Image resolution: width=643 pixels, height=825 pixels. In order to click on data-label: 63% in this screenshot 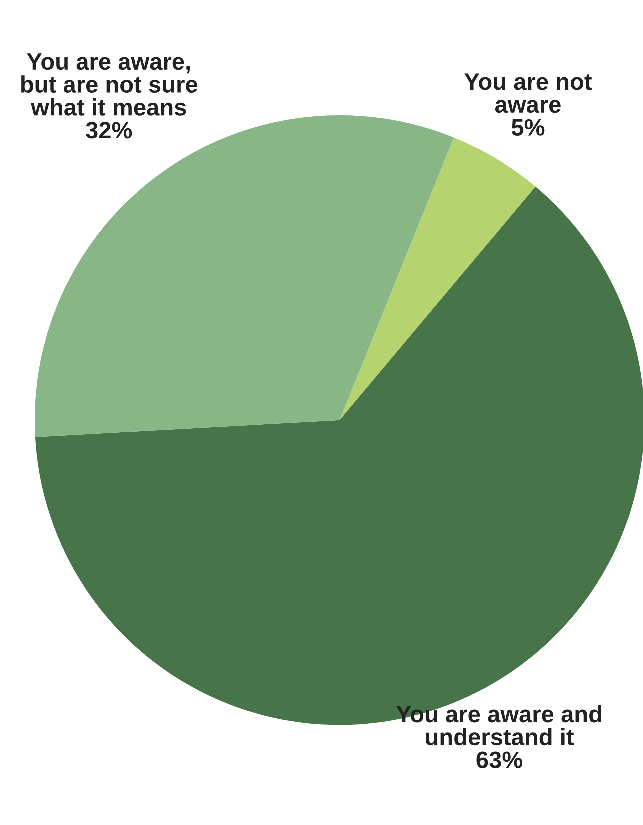, I will do `click(499, 760)`.